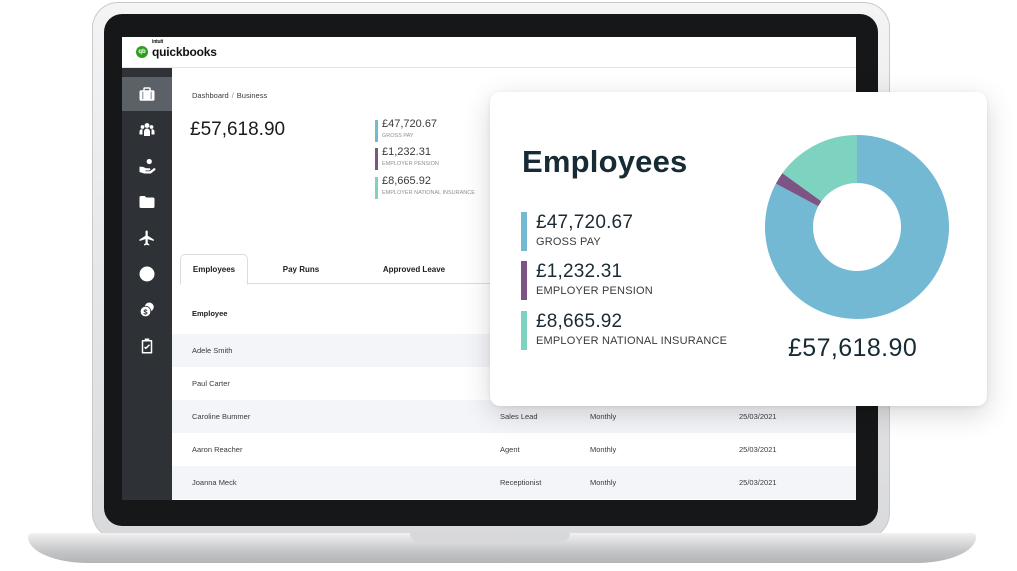 This screenshot has height=571, width=1017. Describe the element at coordinates (514, 314) in the screenshot. I see `table-header: Employee` at that location.